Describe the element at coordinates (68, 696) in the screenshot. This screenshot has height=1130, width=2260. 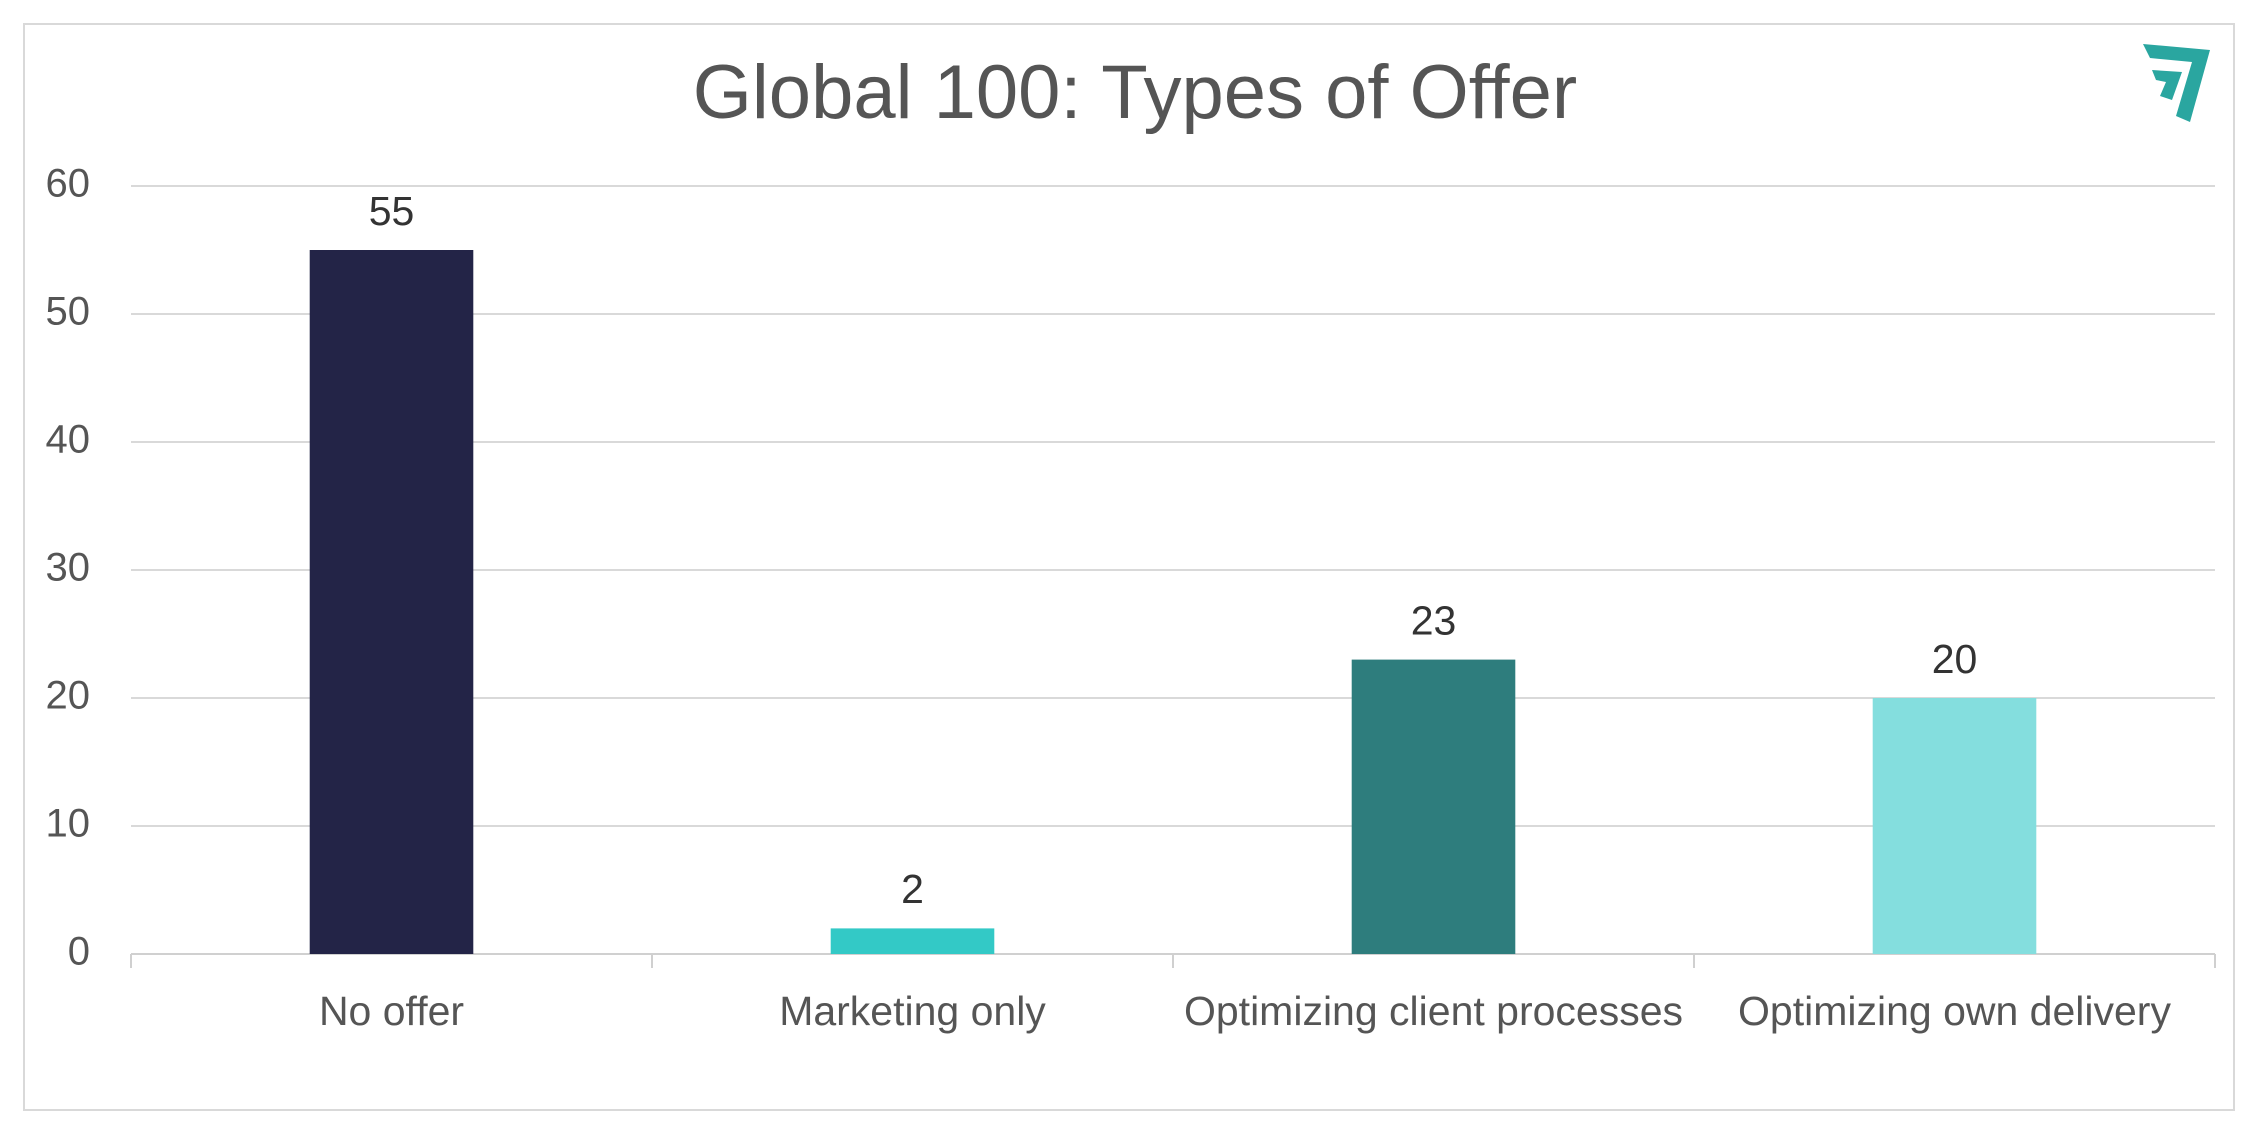
I see `y-tick-label: 20` at that location.